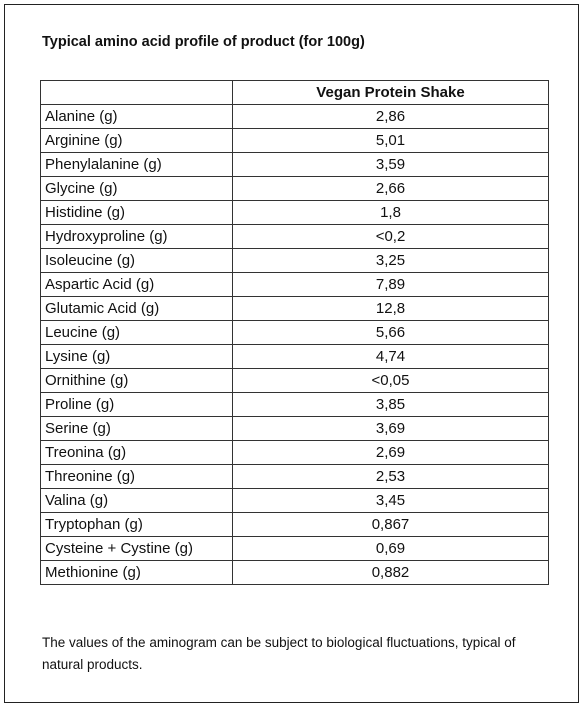 This screenshot has width=585, height=709. I want to click on table-row: Methionine (g) 0,882, so click(294, 572).